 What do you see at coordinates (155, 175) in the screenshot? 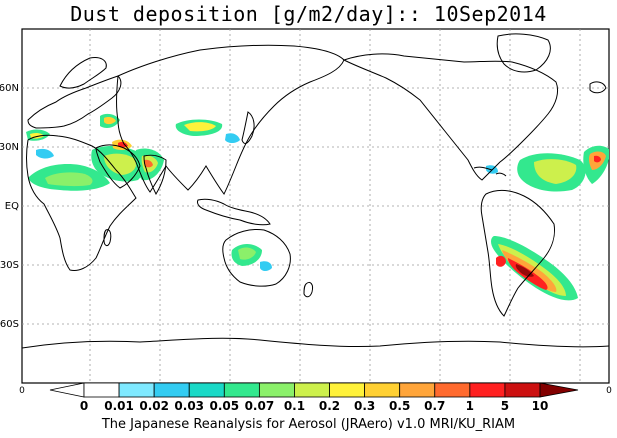
I see `coast-india` at bounding box center [155, 175].